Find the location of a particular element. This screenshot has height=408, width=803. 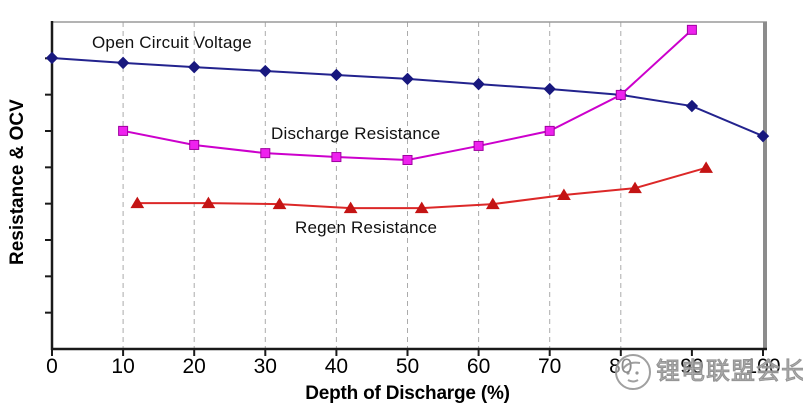

x-tick-label: 60 is located at coordinates (478, 366).